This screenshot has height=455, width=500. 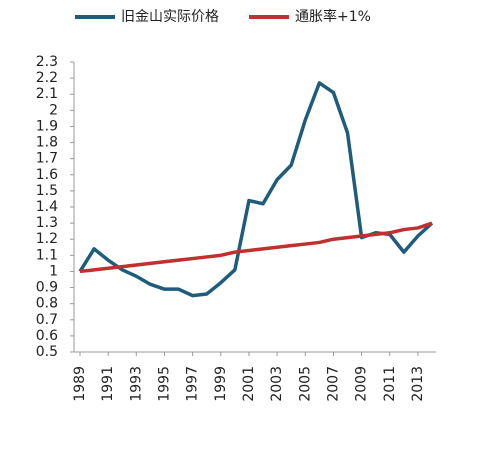 What do you see at coordinates (47, 126) in the screenshot?
I see `y-tick-label: 1.9` at bounding box center [47, 126].